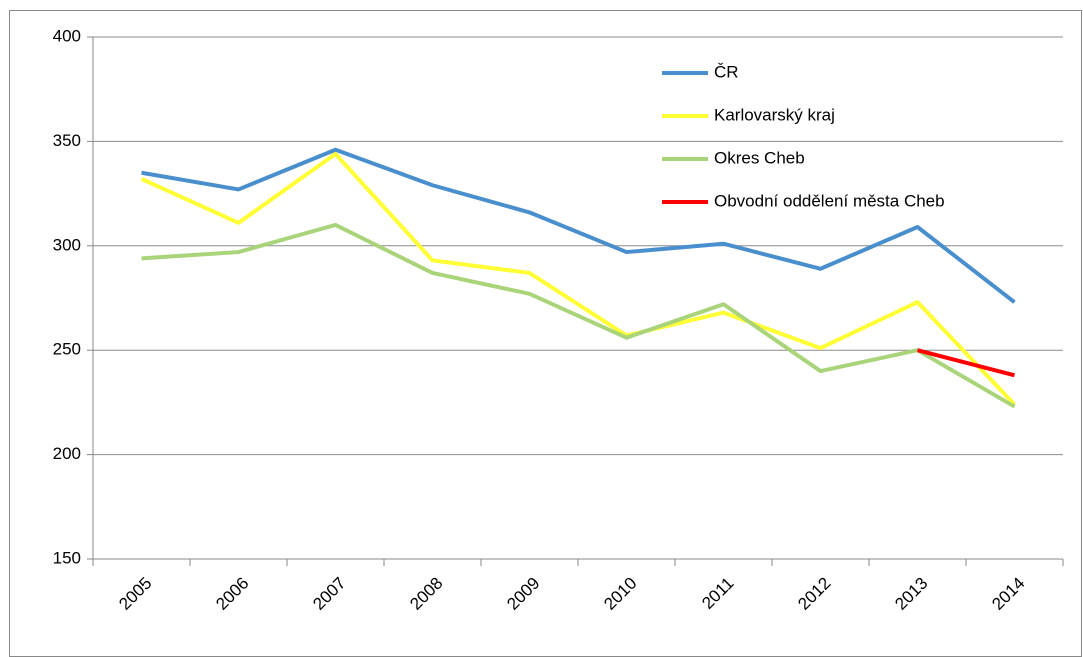 The image size is (1083, 657). I want to click on y-tick-label: 200, so click(67, 453).